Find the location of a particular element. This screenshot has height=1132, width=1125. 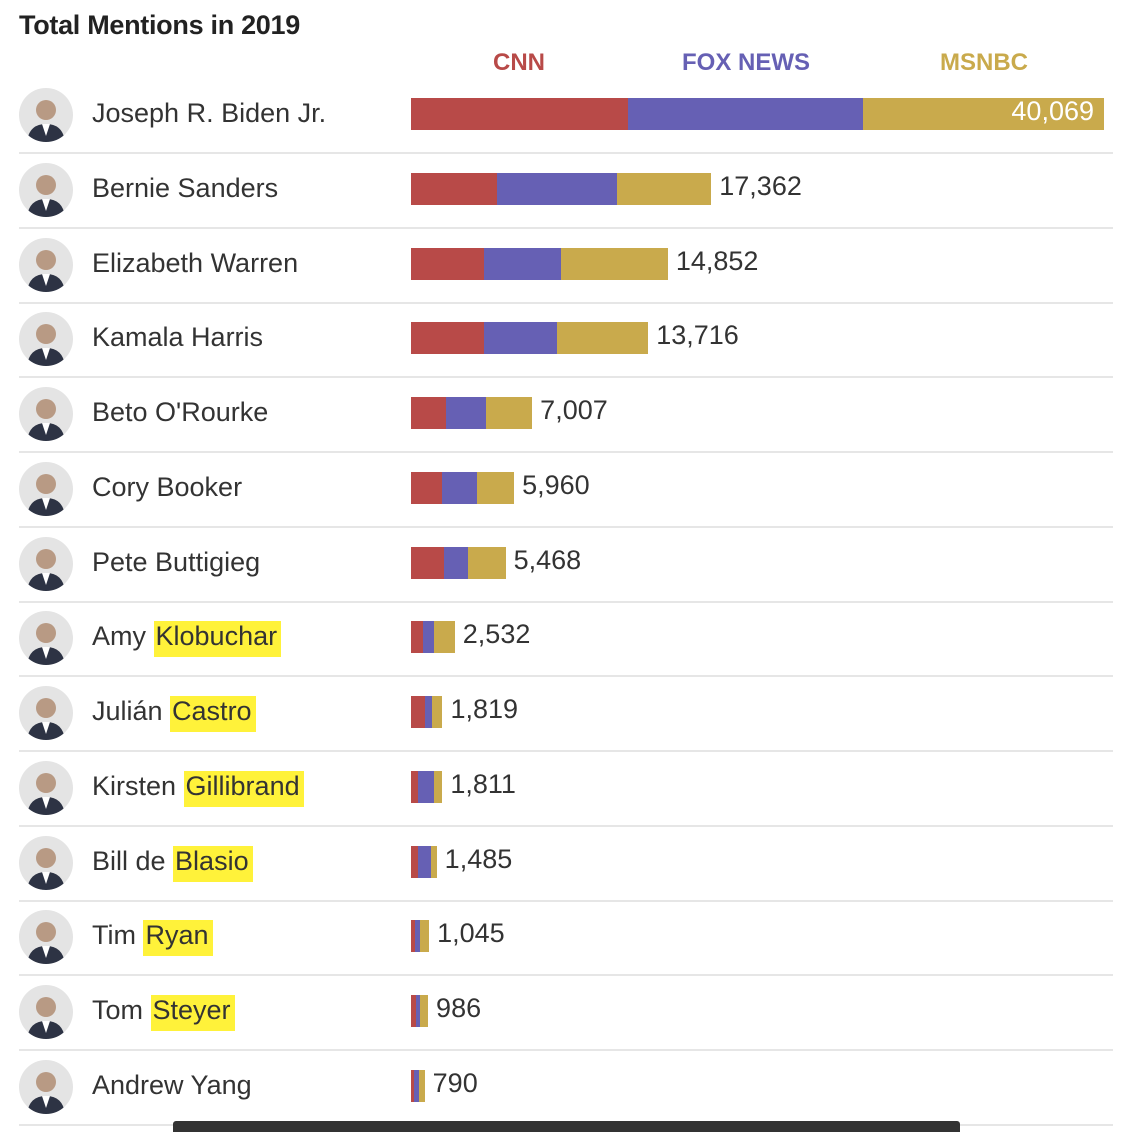

last-name: Klobuchar is located at coordinates (217, 639).